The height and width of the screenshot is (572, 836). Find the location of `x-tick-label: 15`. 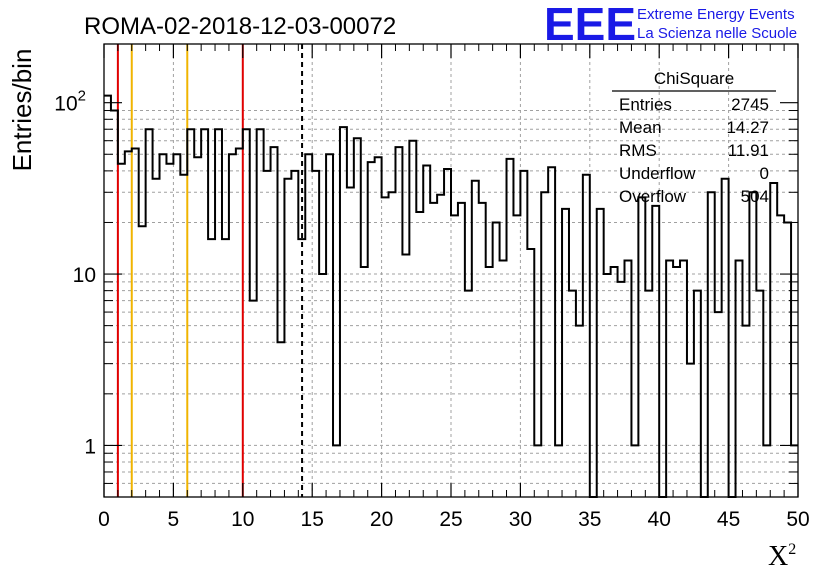

x-tick-label: 15 is located at coordinates (312, 519).